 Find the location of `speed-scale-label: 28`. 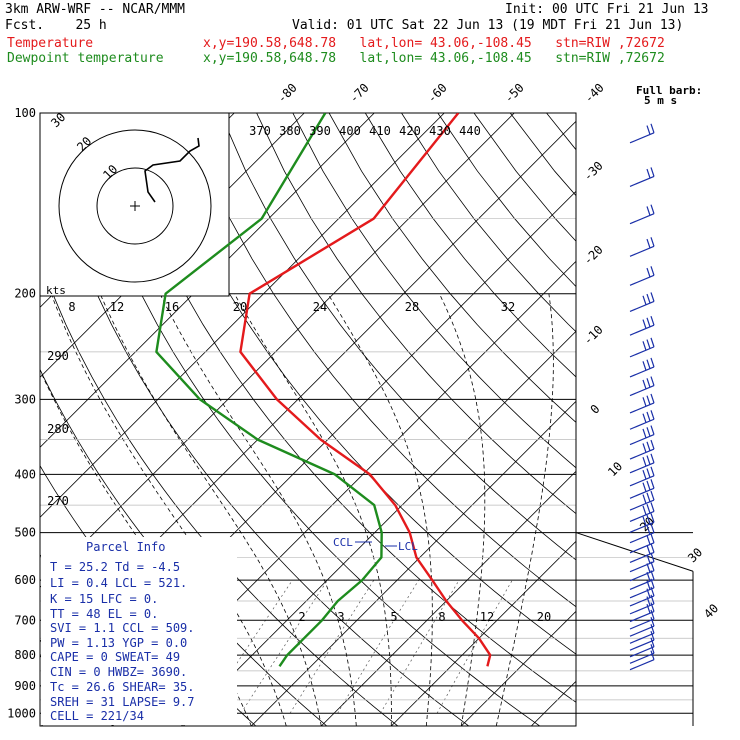

speed-scale-label: 28 is located at coordinates (412, 307).